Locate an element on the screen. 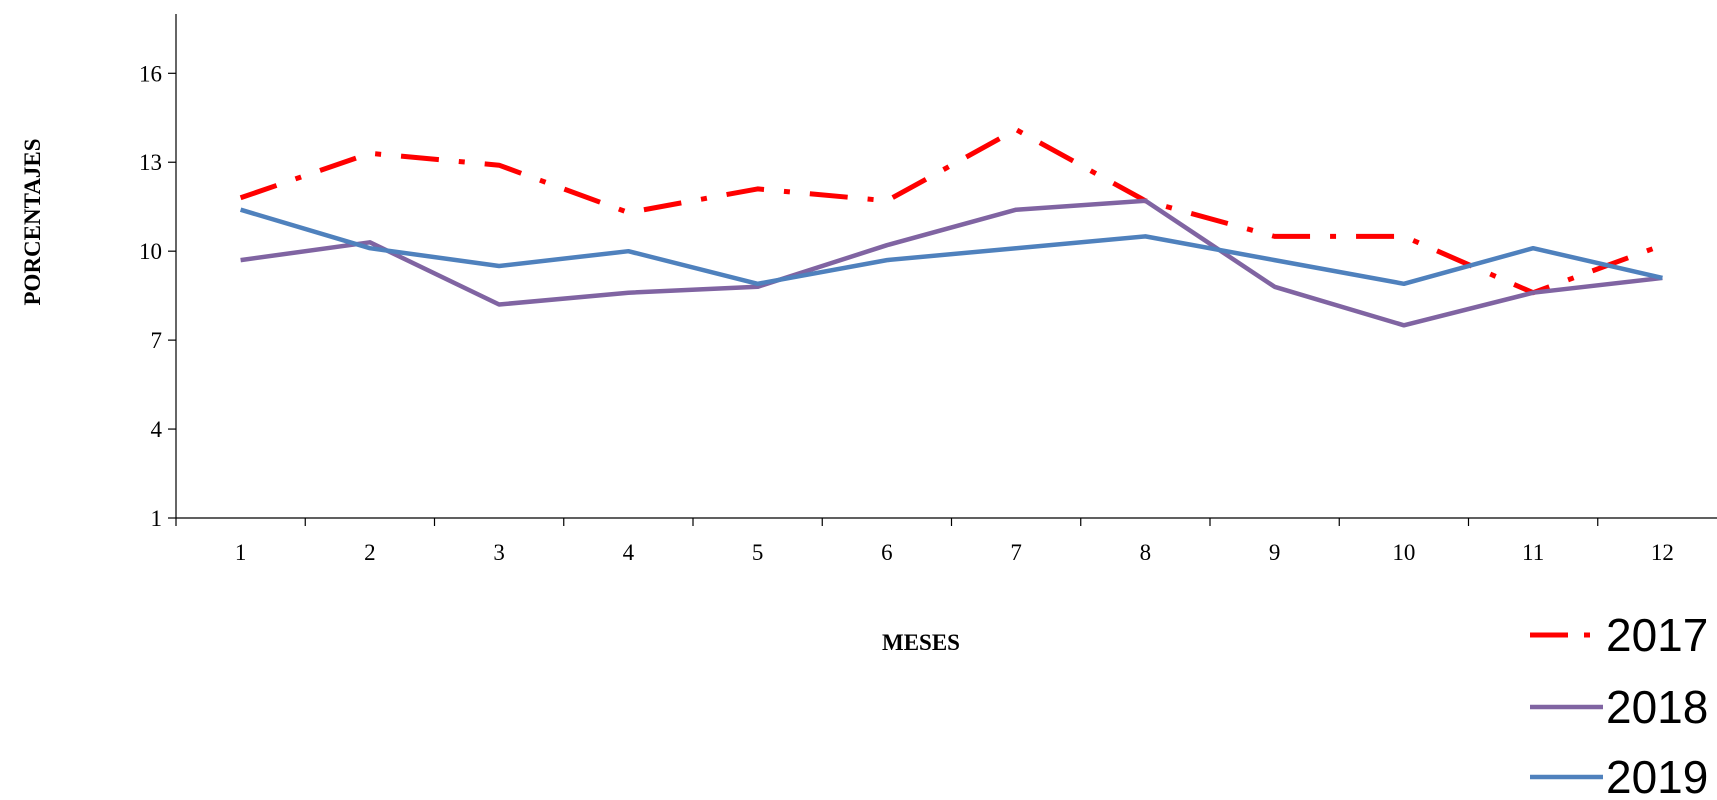  x-tick-label: 11 is located at coordinates (1533, 552).